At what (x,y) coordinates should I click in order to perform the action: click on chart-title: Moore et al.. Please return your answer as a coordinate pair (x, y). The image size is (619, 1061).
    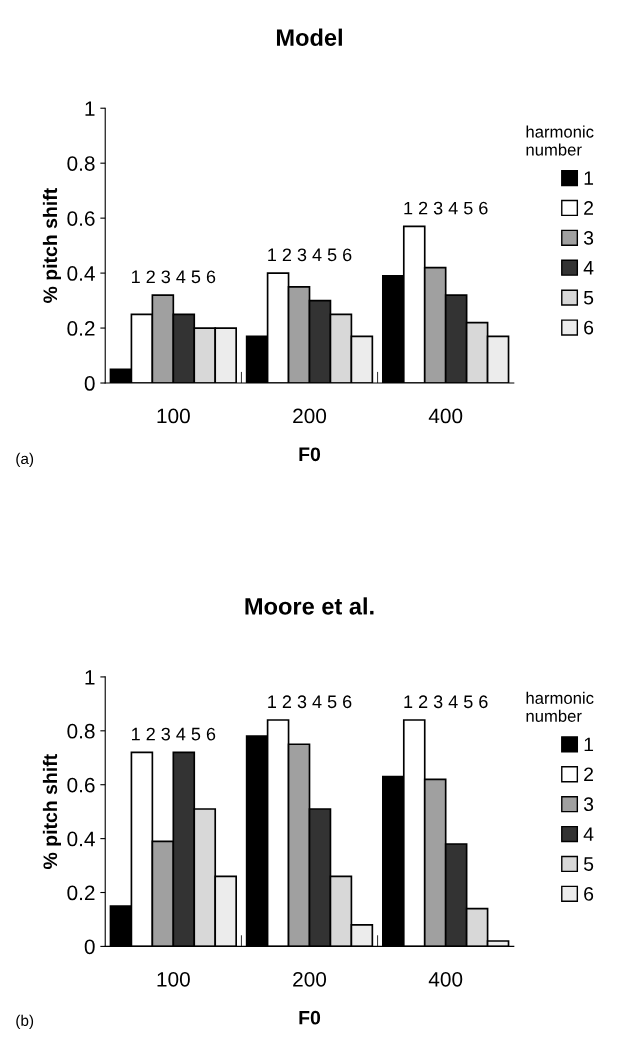
    Looking at the image, I should click on (309, 606).